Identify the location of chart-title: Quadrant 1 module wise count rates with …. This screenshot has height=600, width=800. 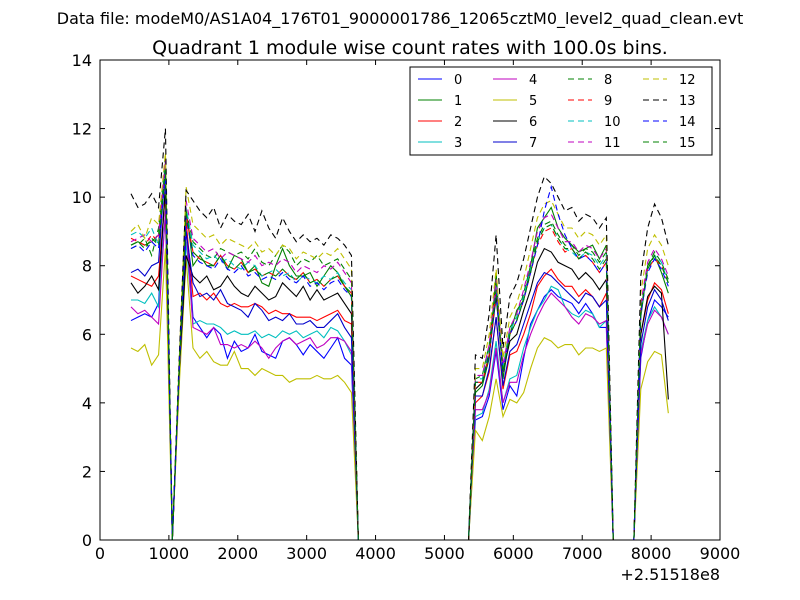
(410, 48).